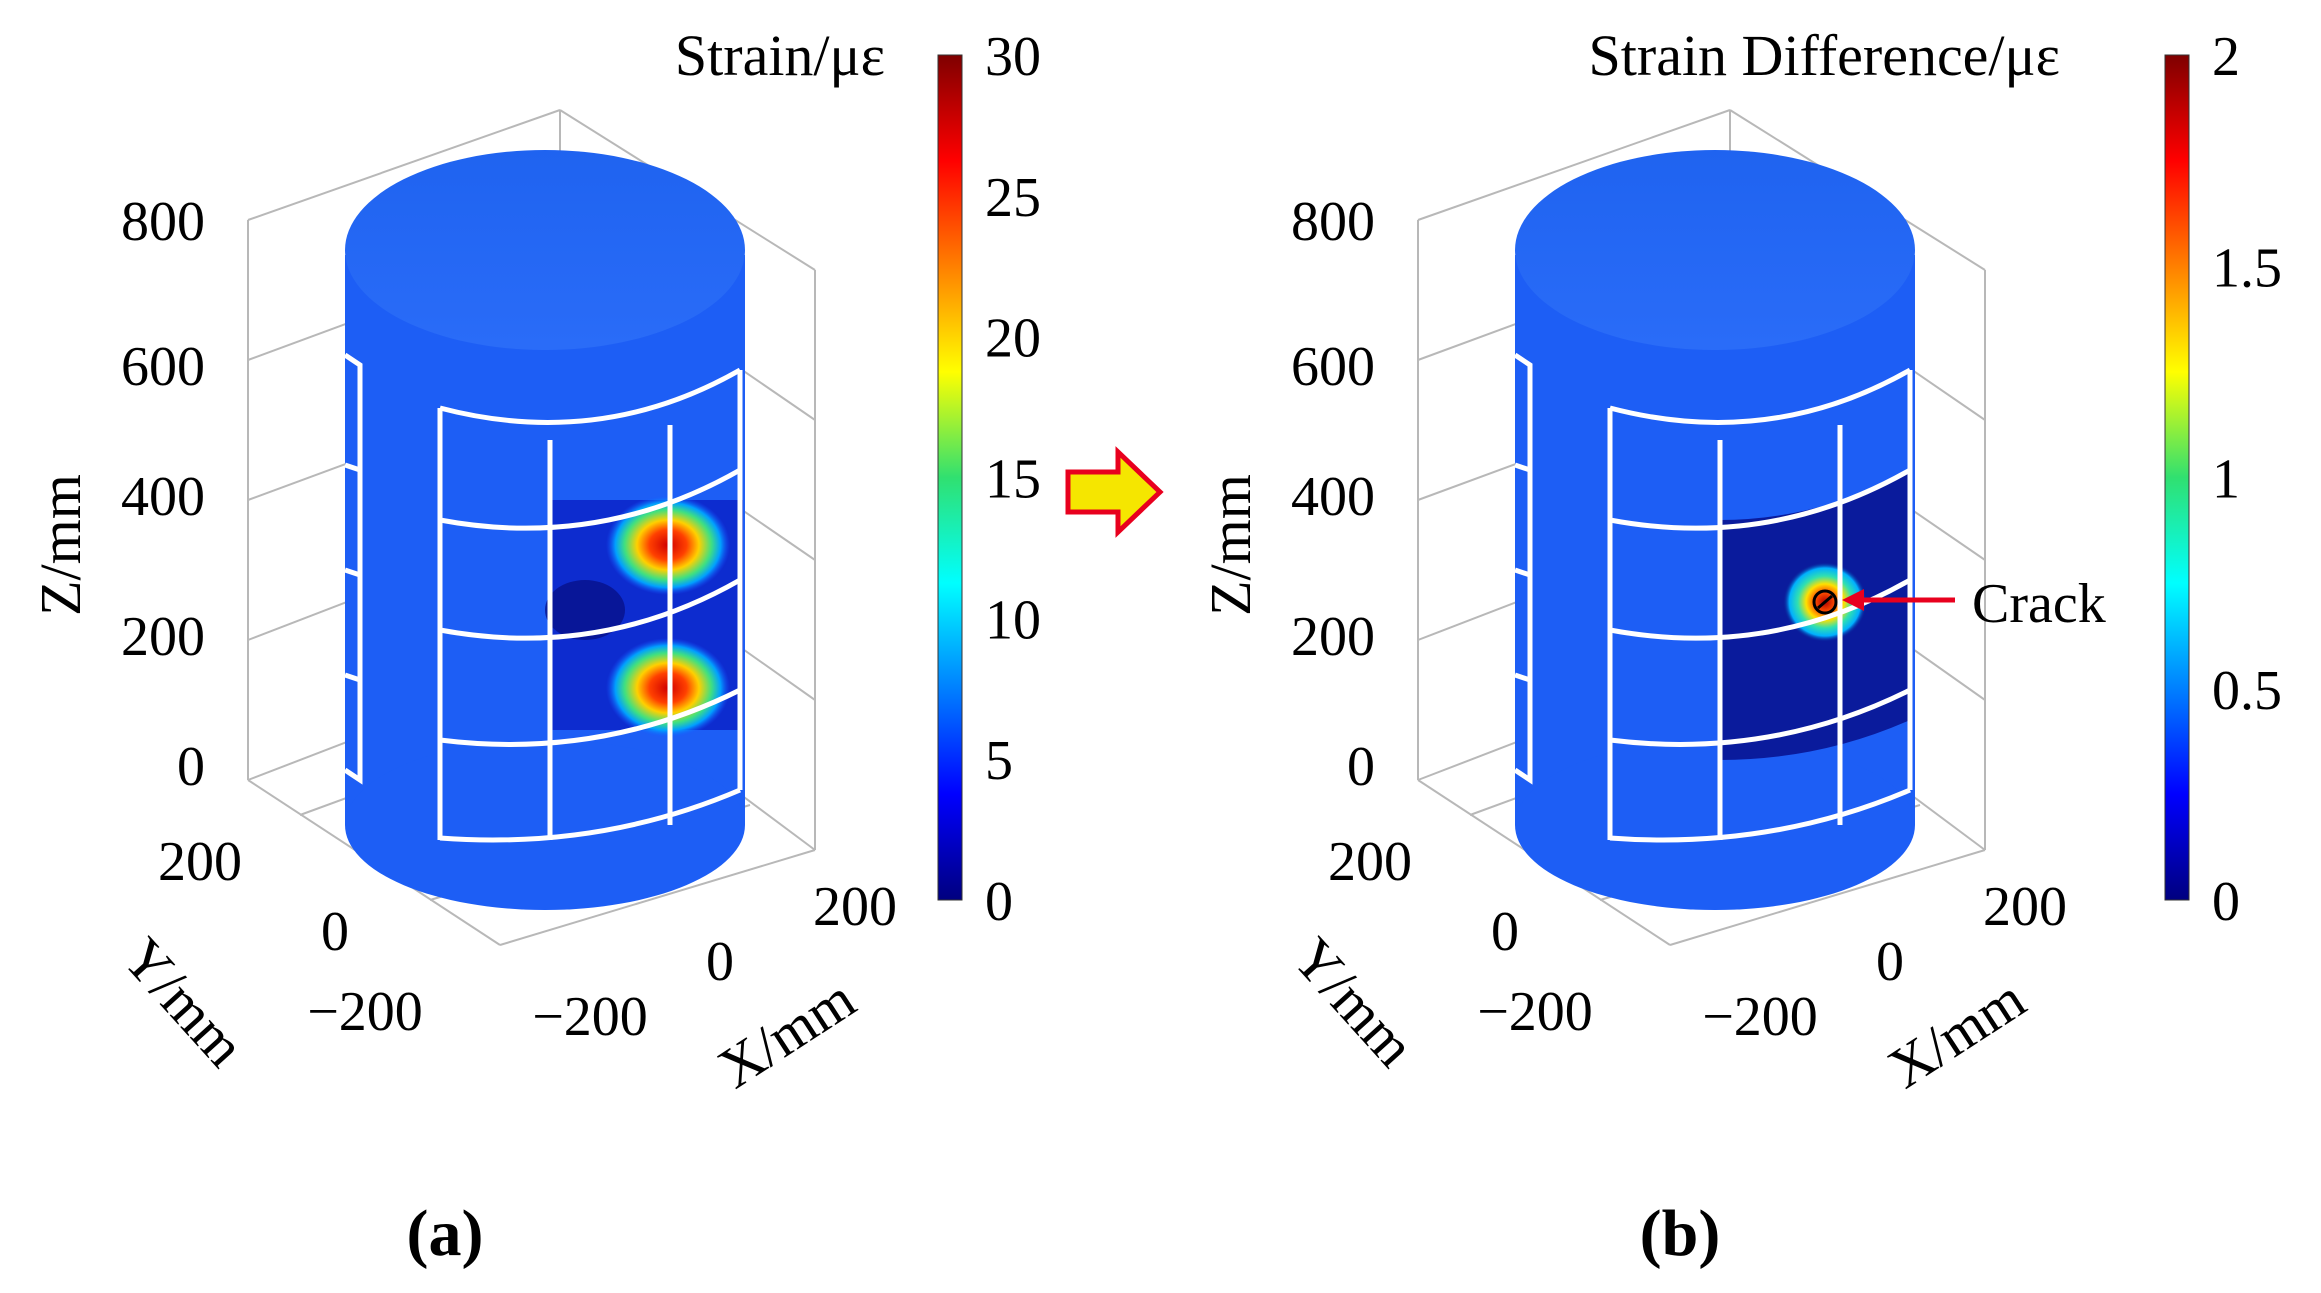 The width and height of the screenshot is (2321, 1293). What do you see at coordinates (950, 477) in the screenshot?
I see `colorbar-a` at bounding box center [950, 477].